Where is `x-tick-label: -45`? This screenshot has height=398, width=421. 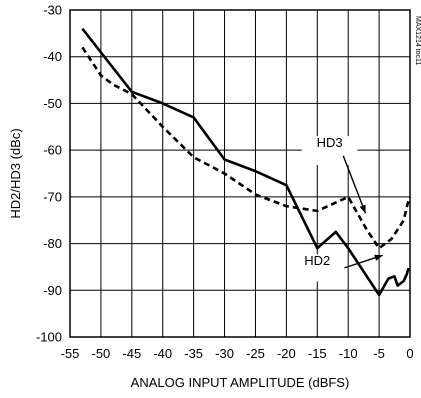 x-tick-label: -45 is located at coordinates (131, 353).